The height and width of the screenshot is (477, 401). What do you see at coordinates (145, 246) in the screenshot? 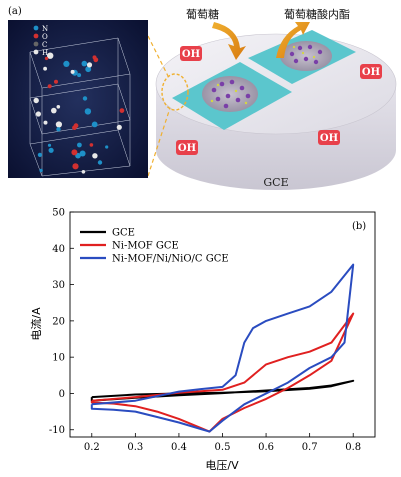
I see `legend-label: Ni-MOF GCE` at bounding box center [145, 246].